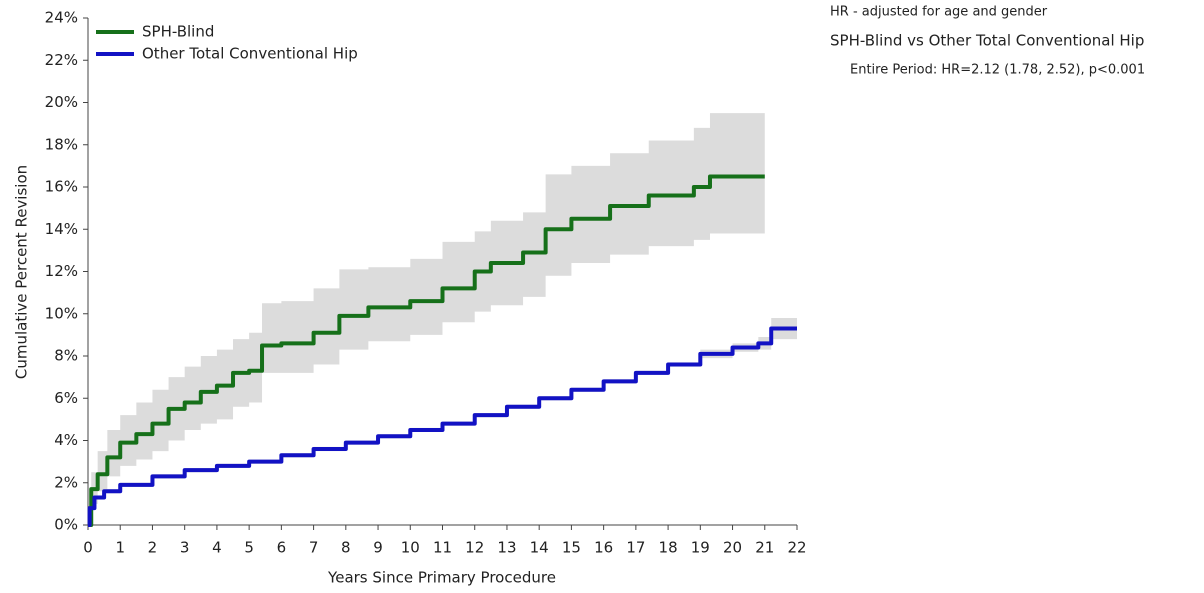 Image resolution: width=1204 pixels, height=593 pixels. Describe the element at coordinates (249, 548) in the screenshot. I see `x-tick-label: 5` at that location.